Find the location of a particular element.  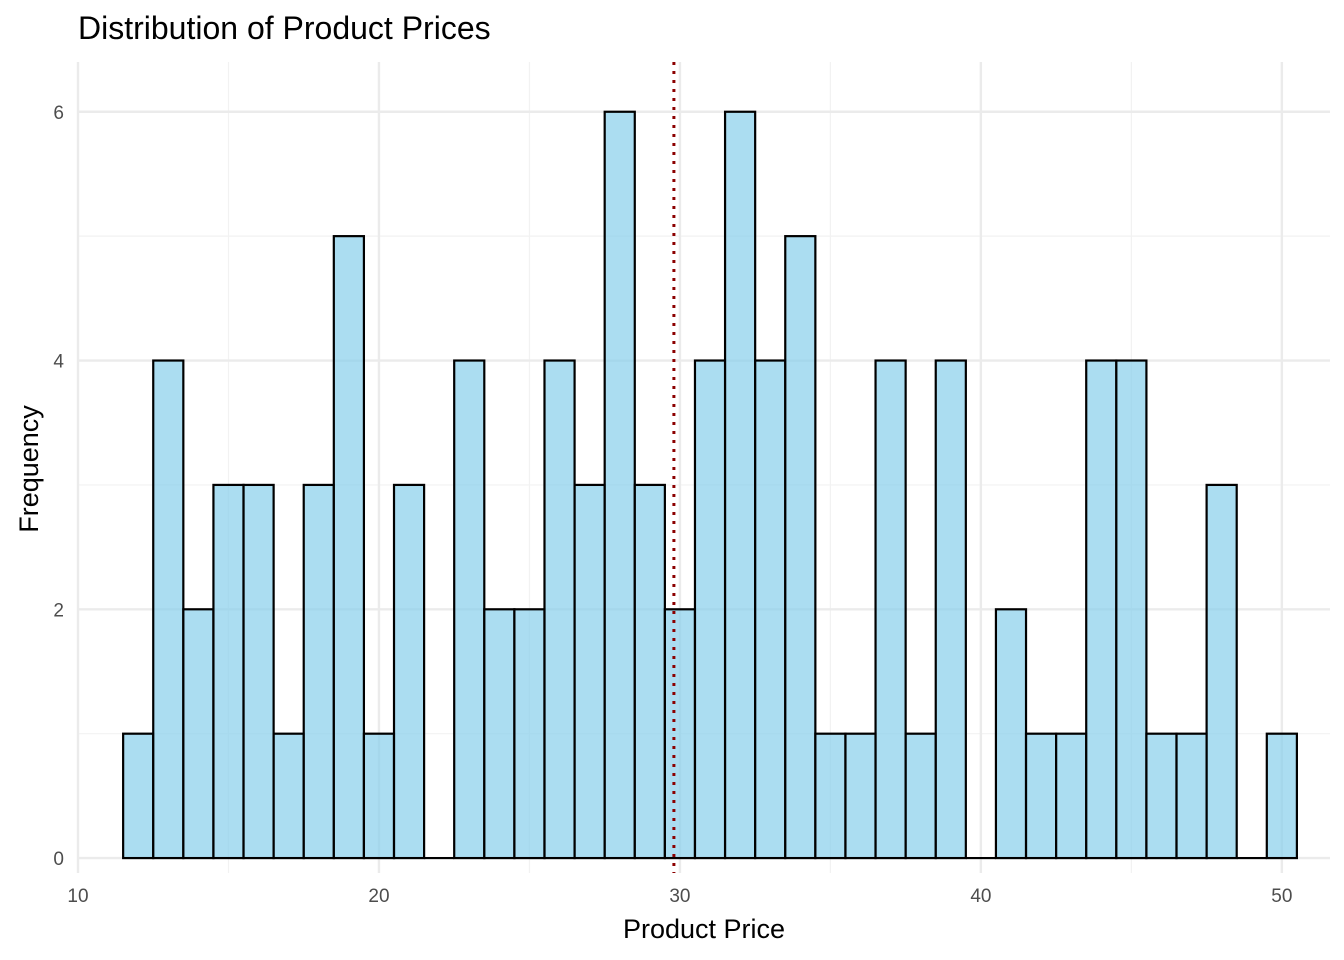

chart-title: Distribution of Product Prices is located at coordinates (284, 28).